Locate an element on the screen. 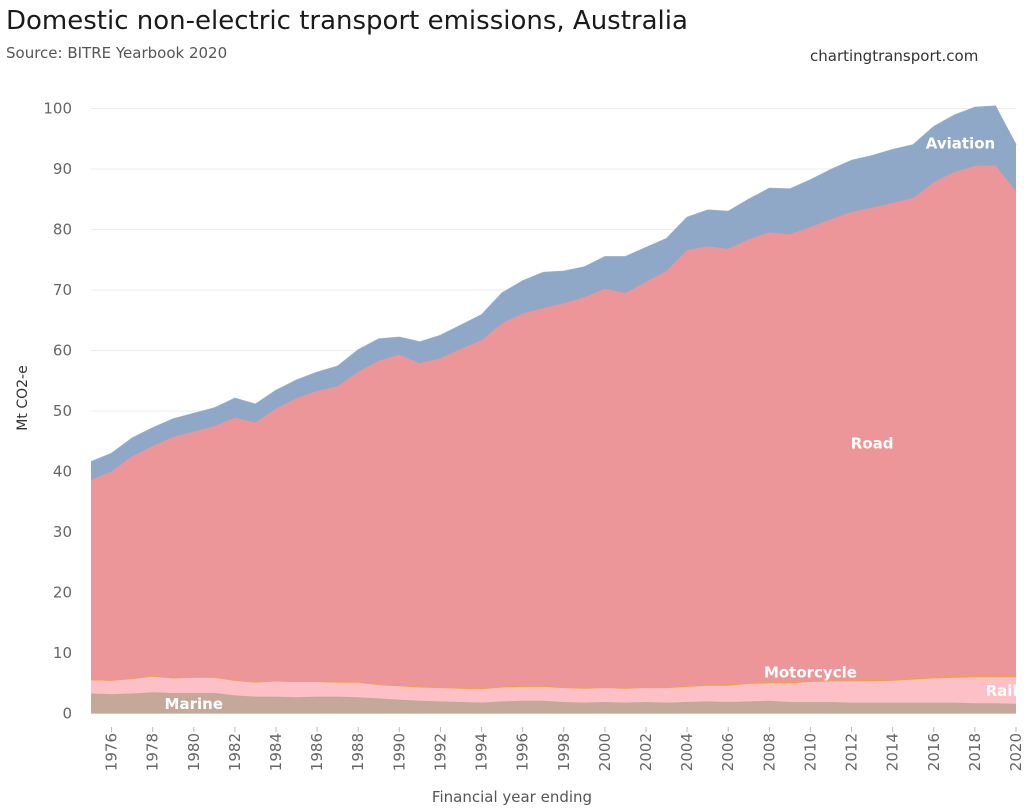 The image size is (1024, 810). x-tick-label: 2016 is located at coordinates (934, 752).